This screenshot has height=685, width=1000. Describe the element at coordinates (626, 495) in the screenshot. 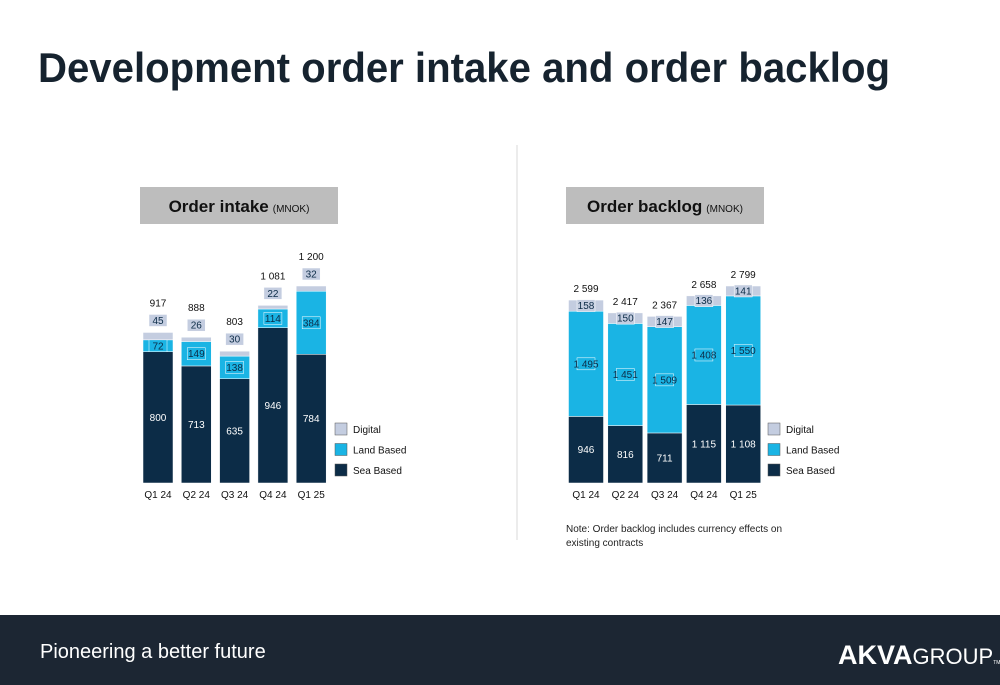

I see `x-tick-label: Q2 24` at that location.